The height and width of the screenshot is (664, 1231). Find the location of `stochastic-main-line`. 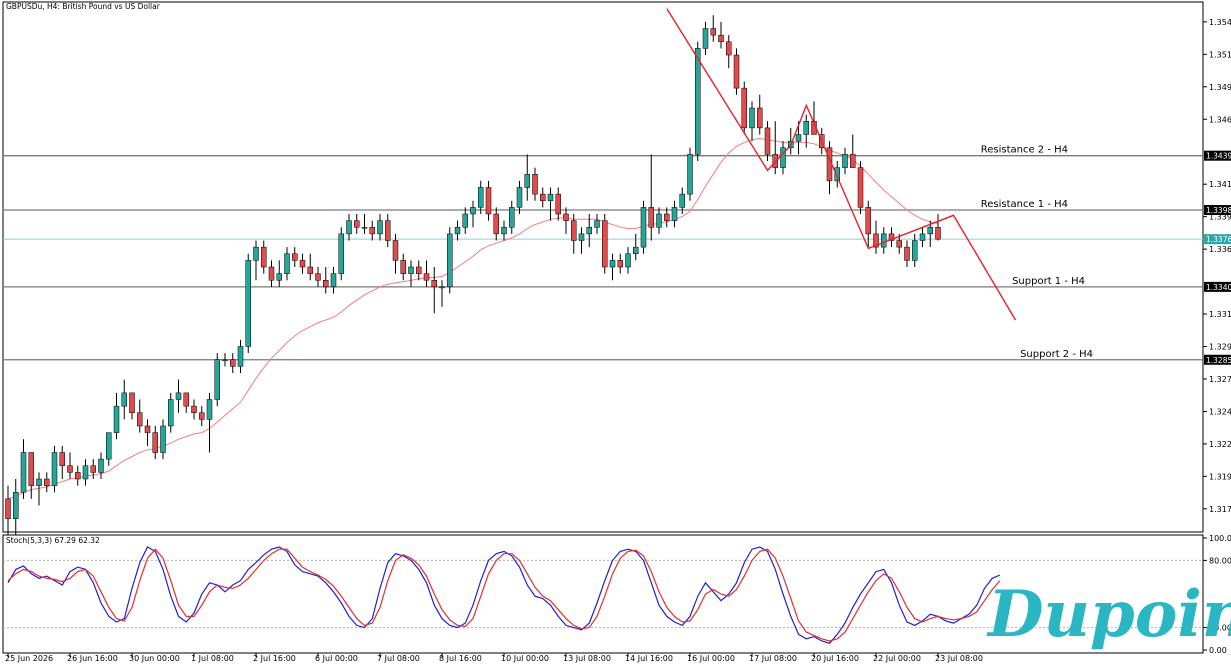

stochastic-main-line is located at coordinates (504, 595).